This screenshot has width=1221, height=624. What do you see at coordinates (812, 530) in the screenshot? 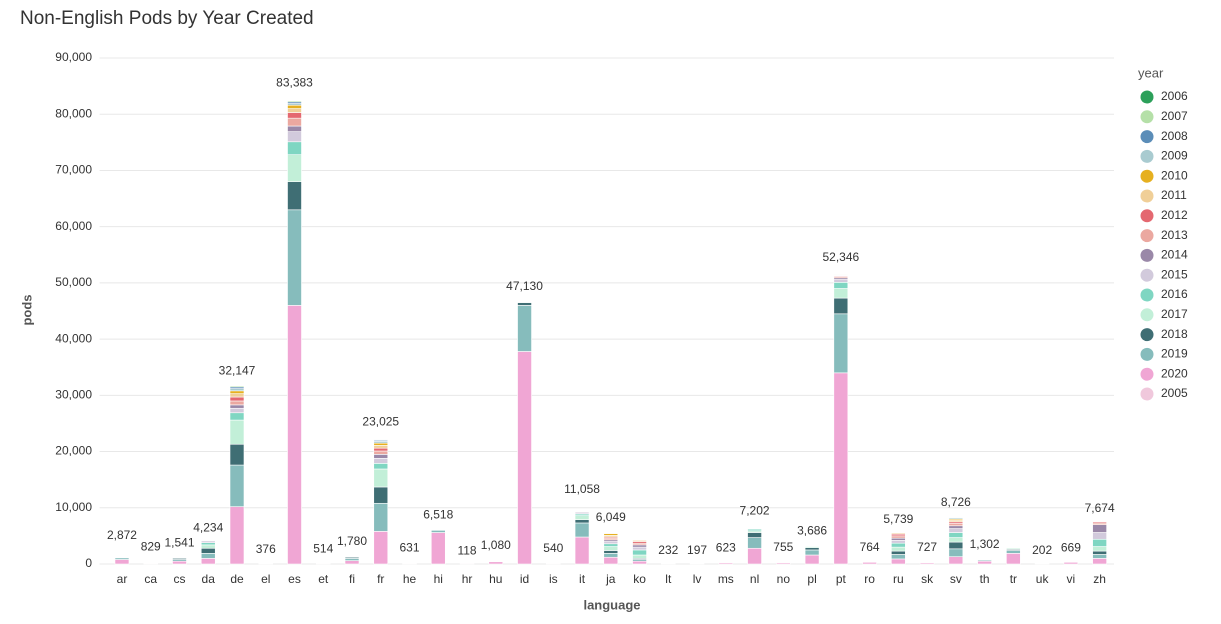
I see `total-label: 3,686` at bounding box center [812, 530].